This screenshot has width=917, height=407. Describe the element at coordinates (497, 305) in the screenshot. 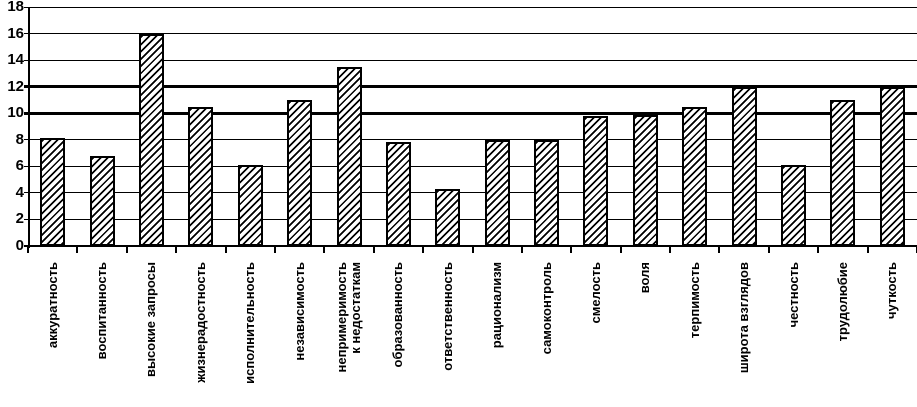

I see `x-axis-label: рационализм` at that location.